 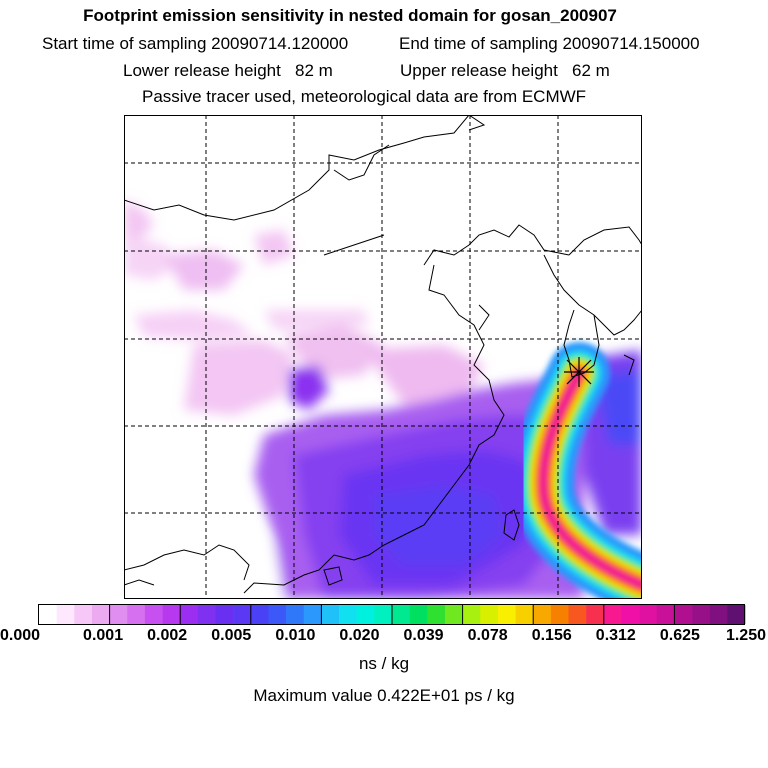 I want to click on colorbar-tick-label: 0.078, so click(x=487, y=635).